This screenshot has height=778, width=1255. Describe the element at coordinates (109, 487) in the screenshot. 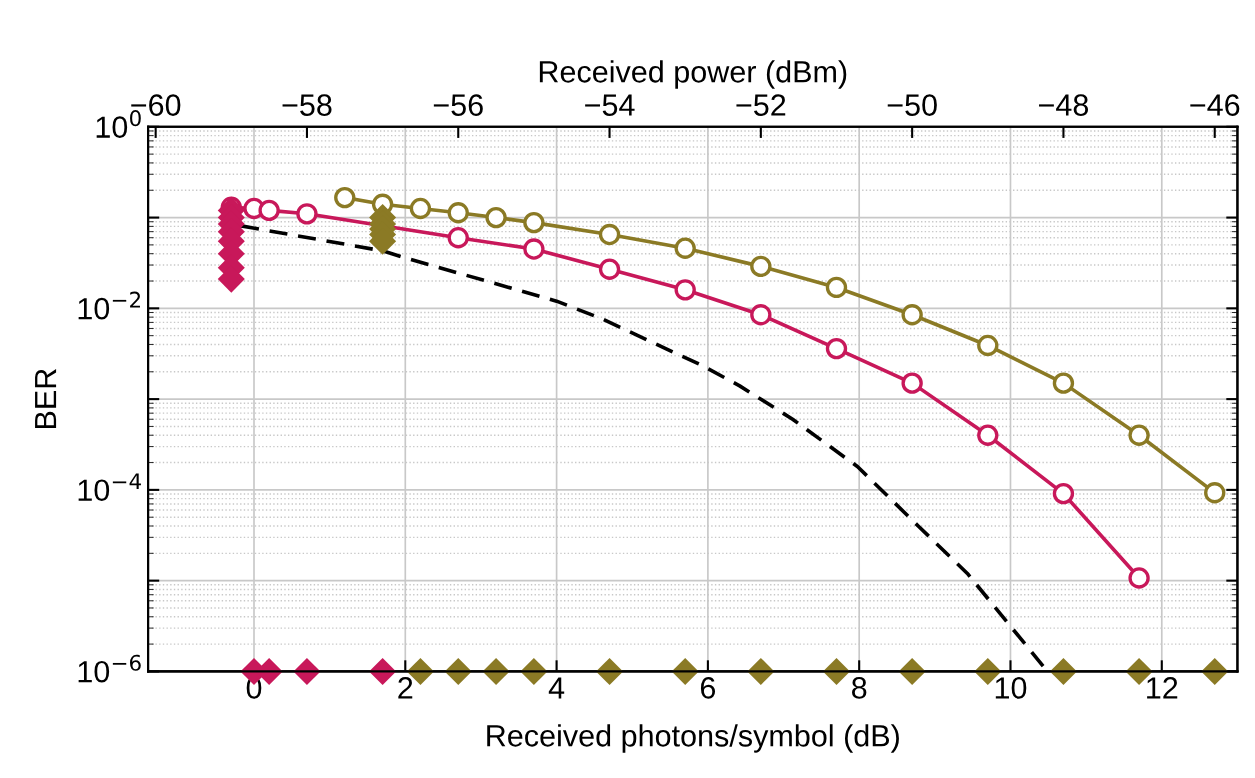

I see `y-tick-label: 10$^{−4}$` at that location.